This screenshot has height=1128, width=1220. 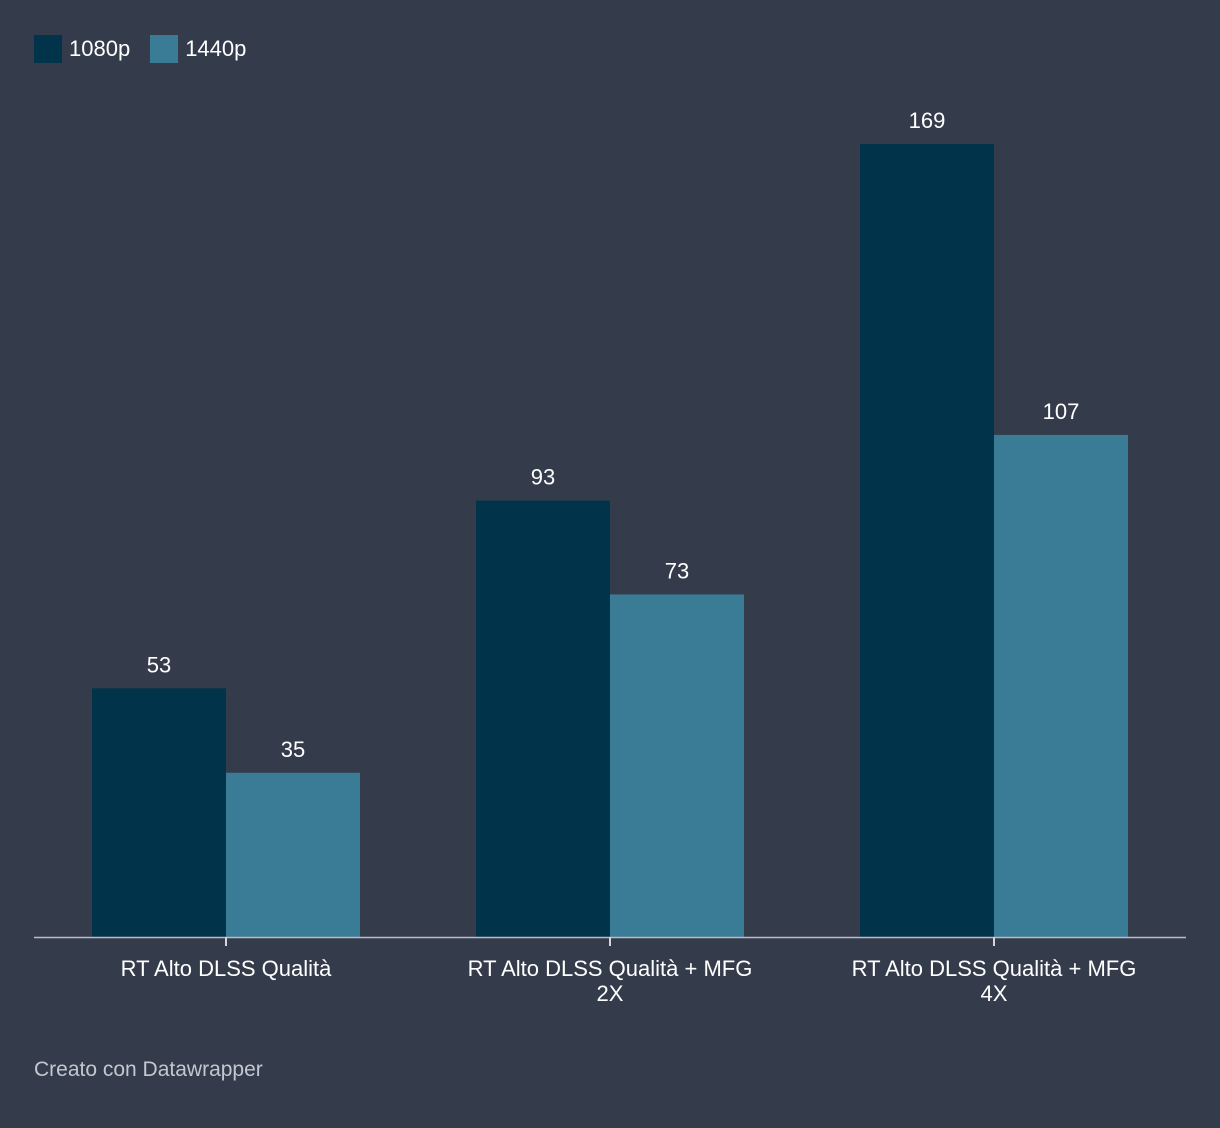 I want to click on x-tick-label-line: 4X, so click(x=994, y=993).